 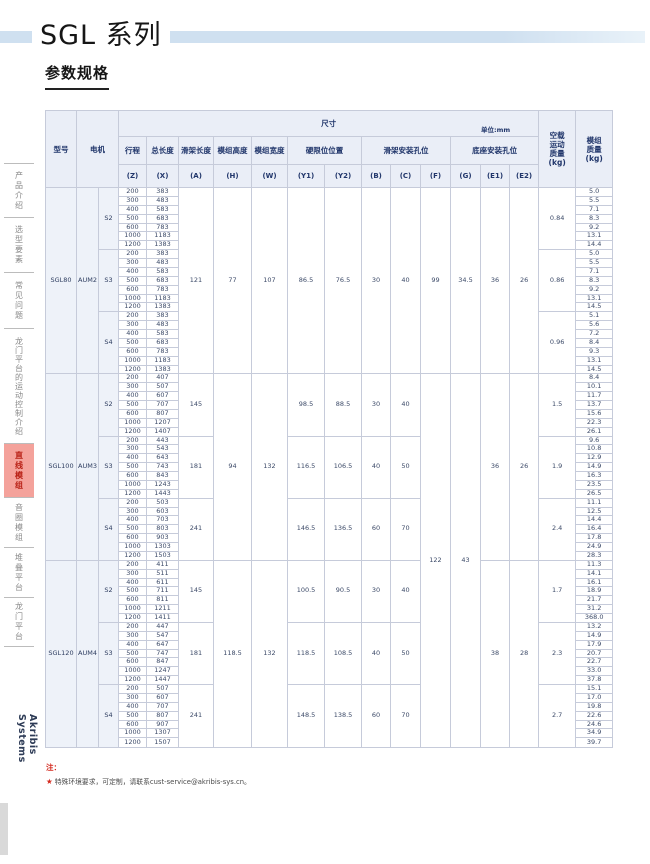 What do you see at coordinates (594, 511) in the screenshot?
I see `cell-module-mass: 12.5` at bounding box center [594, 511].